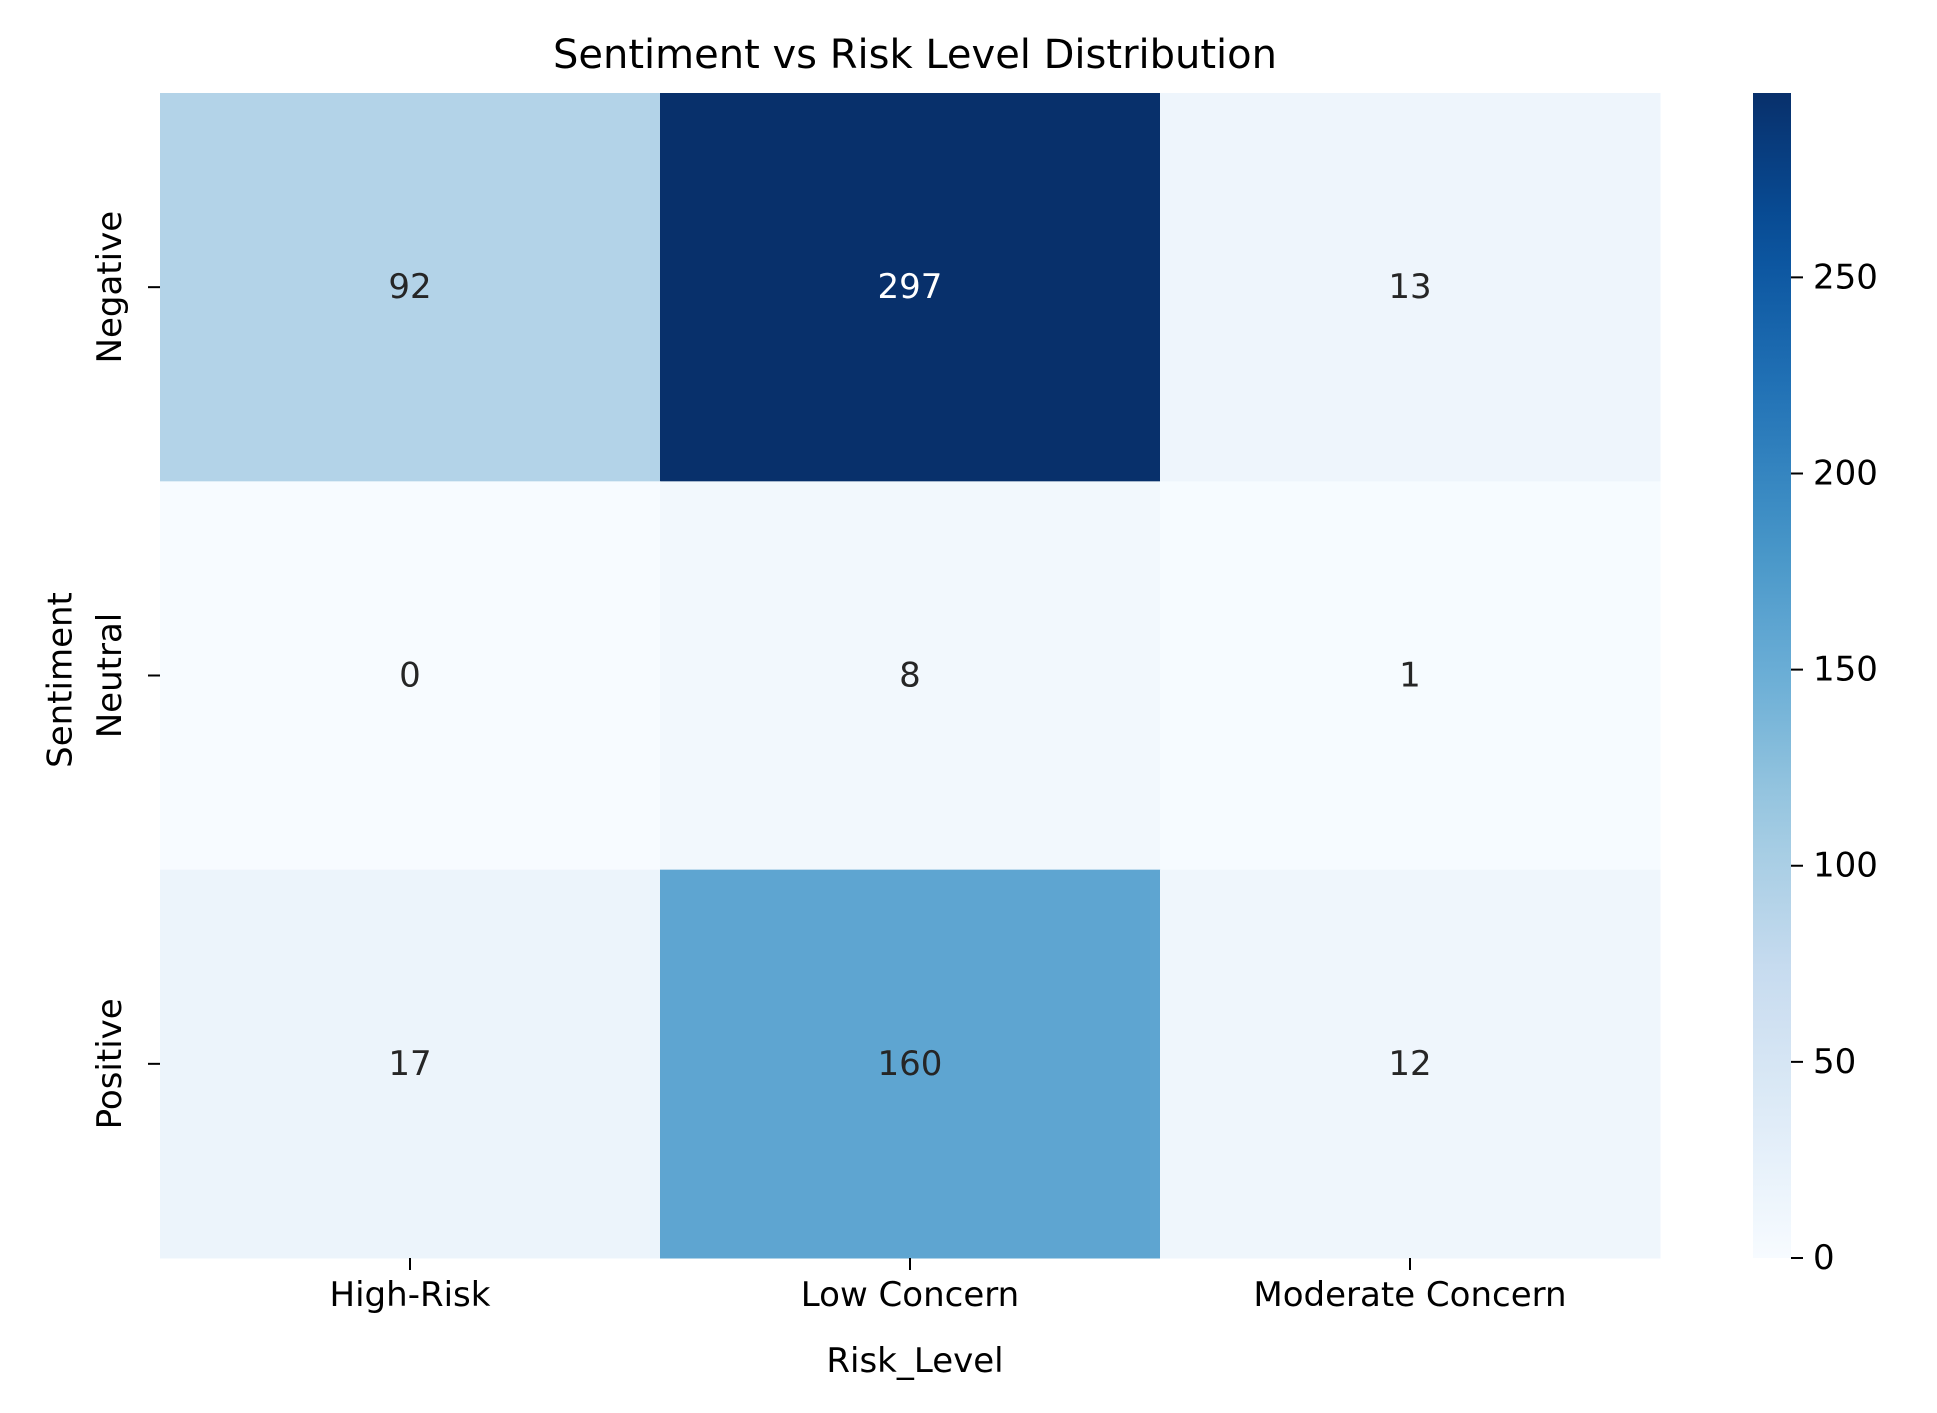  I want to click on colorbar-tick-label: 200, so click(1845, 473).